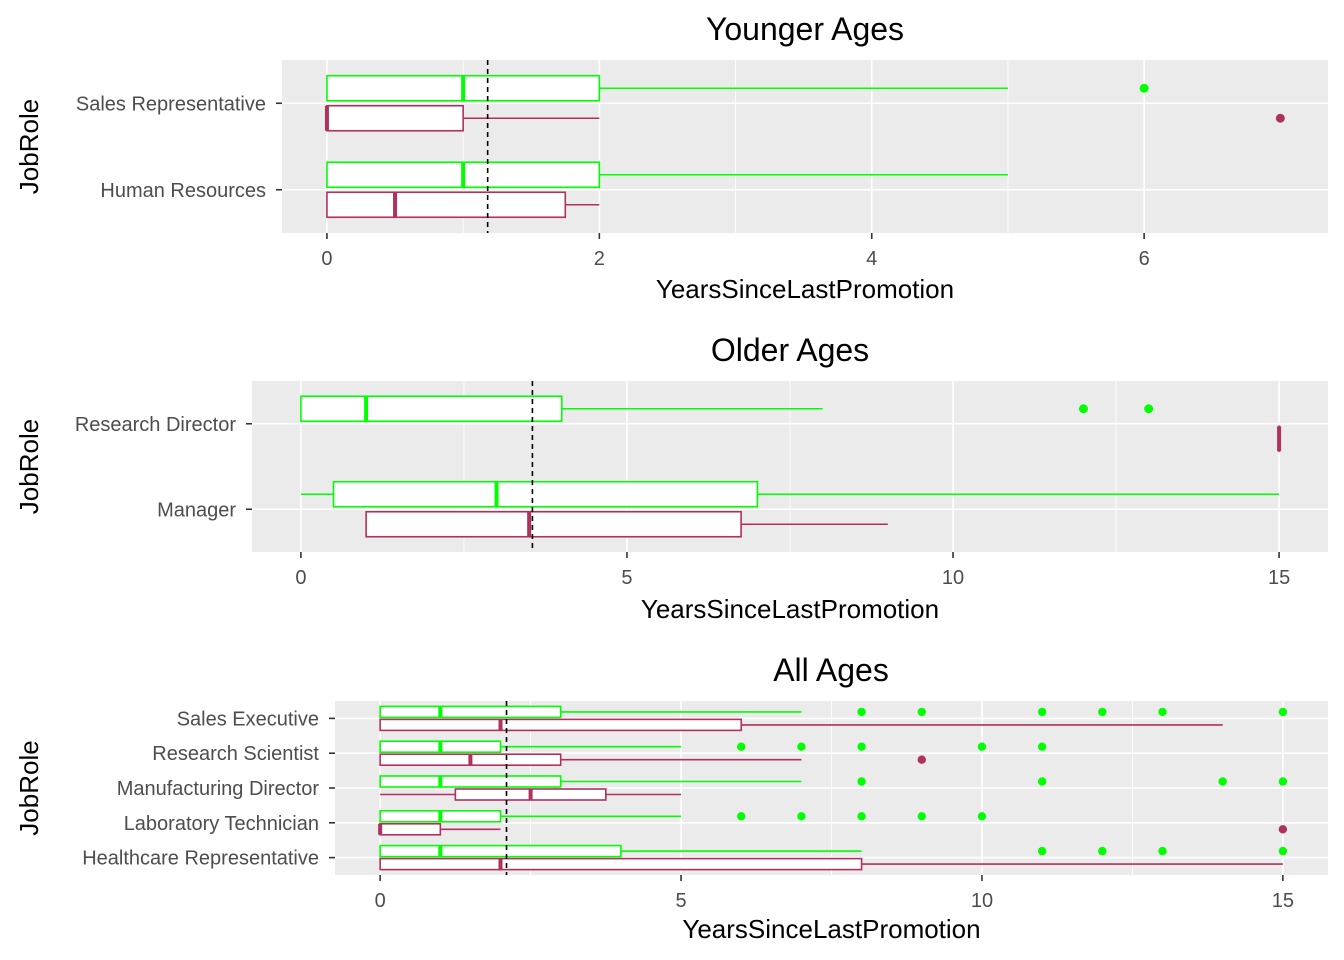 This screenshot has width=1344, height=960. What do you see at coordinates (156, 425) in the screenshot?
I see `panel2-y-tick-label: Research Director` at bounding box center [156, 425].